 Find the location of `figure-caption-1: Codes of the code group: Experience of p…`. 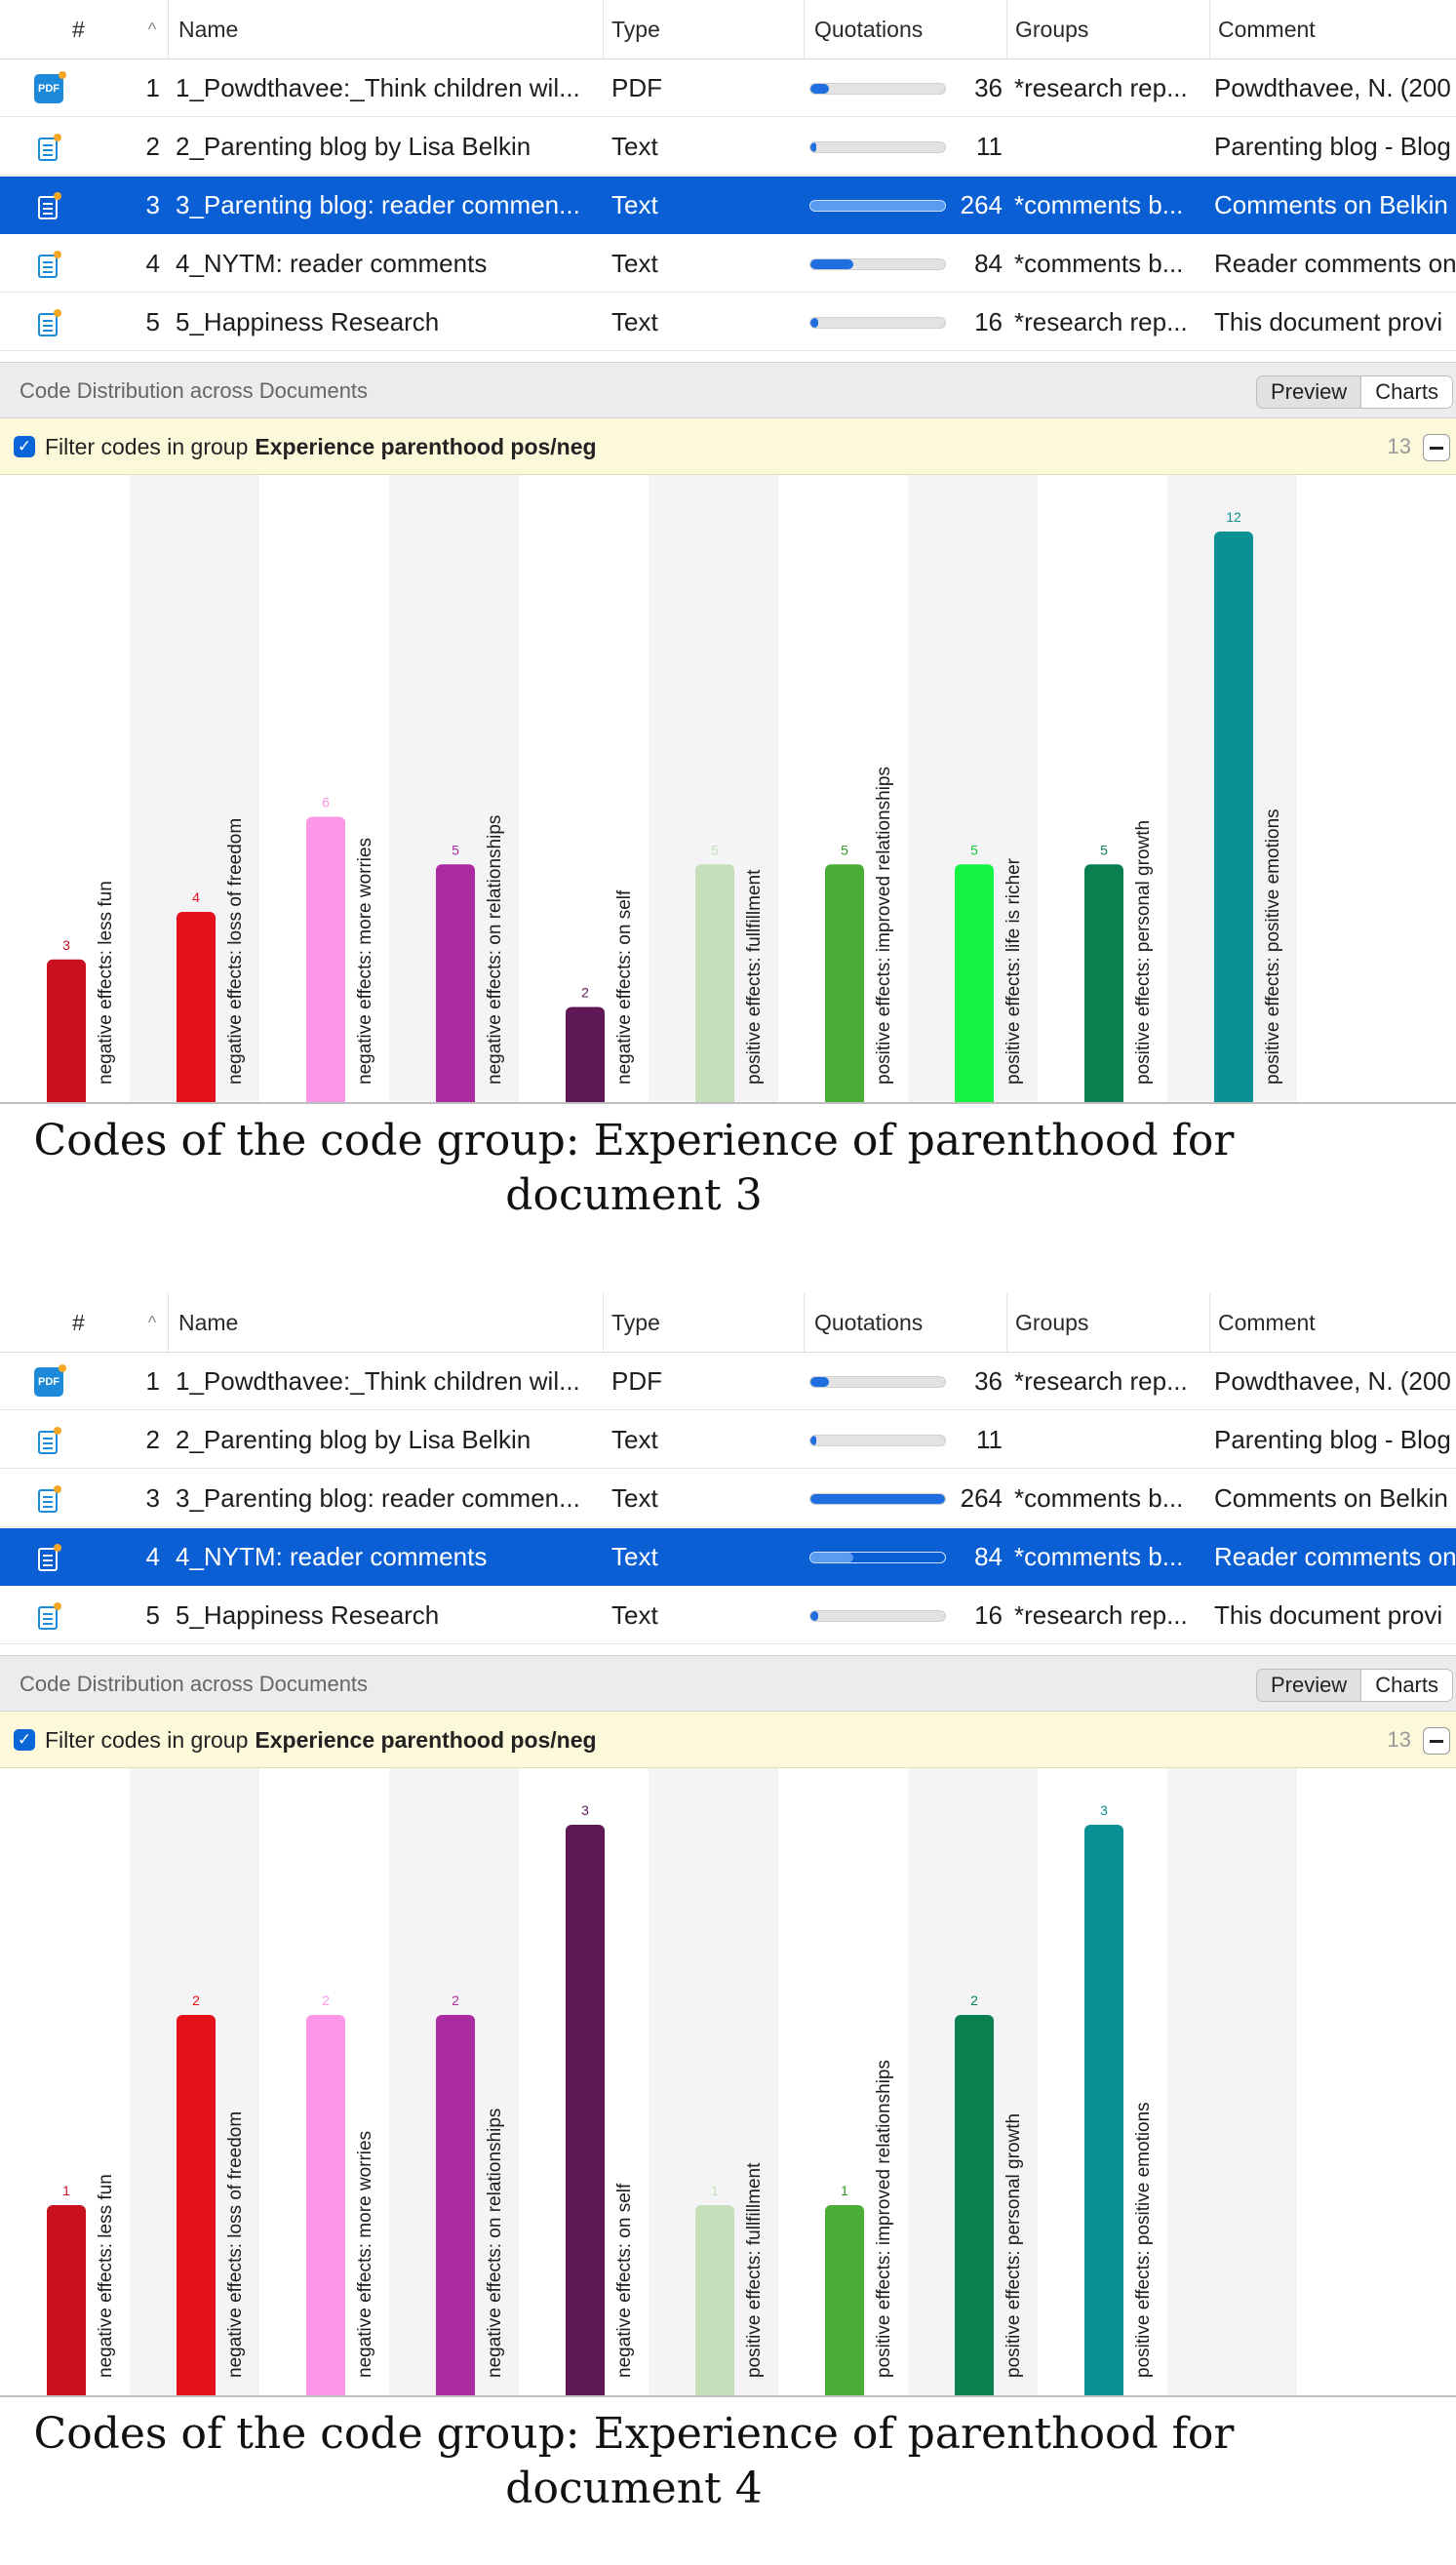

figure-caption-1: Codes of the code group: Experience of p… is located at coordinates (634, 1168).